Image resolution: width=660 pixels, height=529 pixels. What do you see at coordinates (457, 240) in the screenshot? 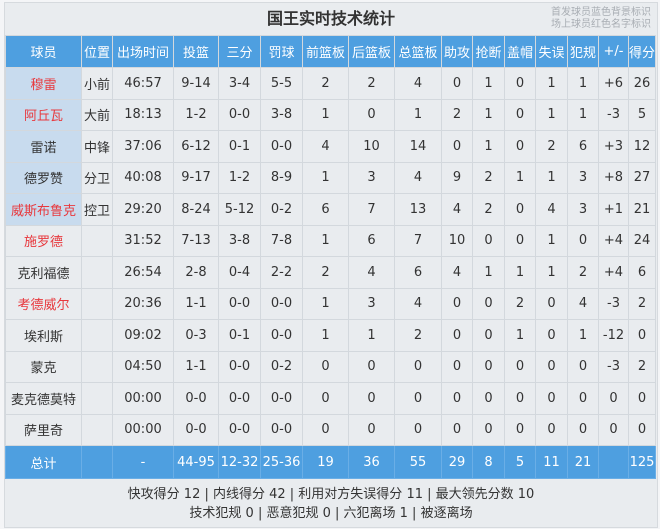
I see `stat-cell: 10` at bounding box center [457, 240].